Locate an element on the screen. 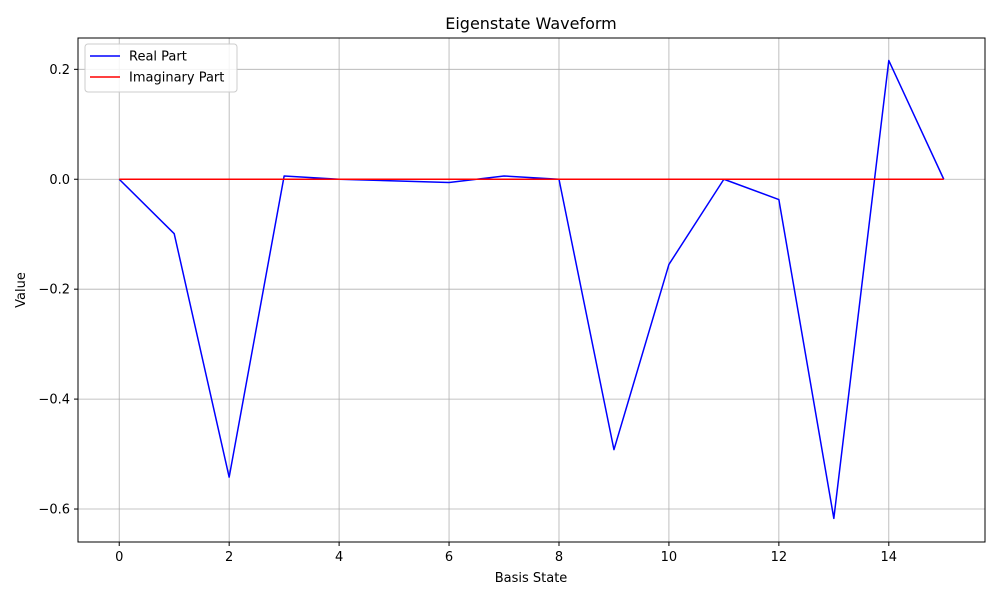  x-tick-label: 2 is located at coordinates (229, 557).